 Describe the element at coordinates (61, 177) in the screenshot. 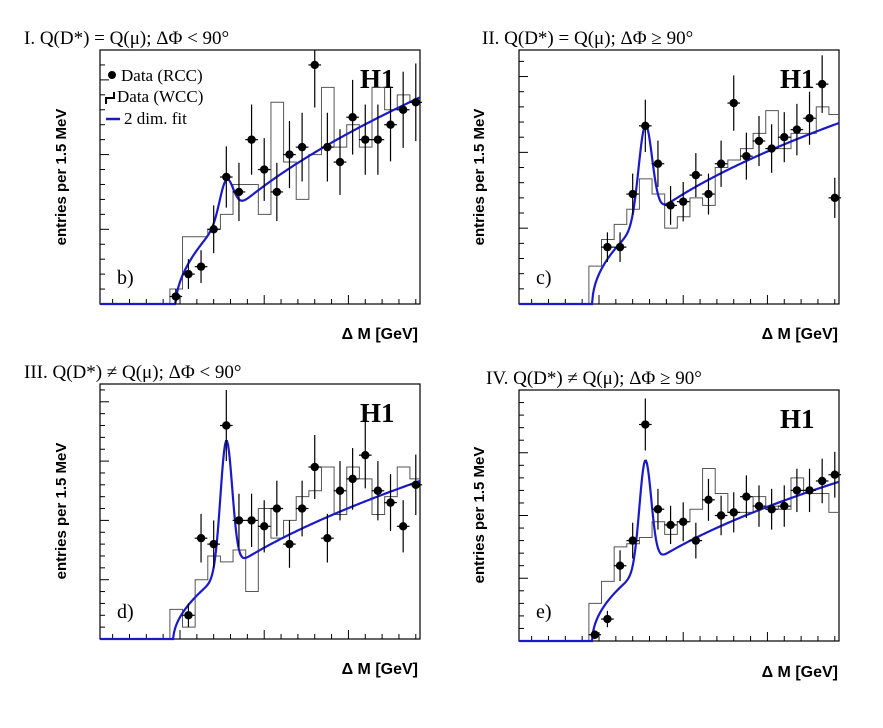

I see `panel-b-ylabel: entries per 1.5 MeV` at that location.